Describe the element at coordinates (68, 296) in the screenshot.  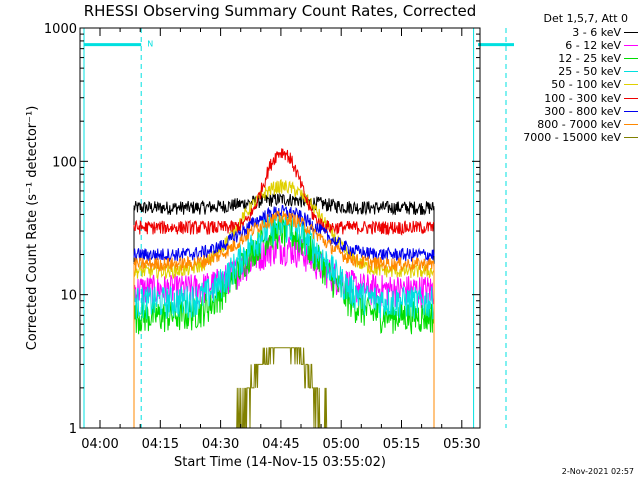
I see `y-tick-label: 10` at that location.